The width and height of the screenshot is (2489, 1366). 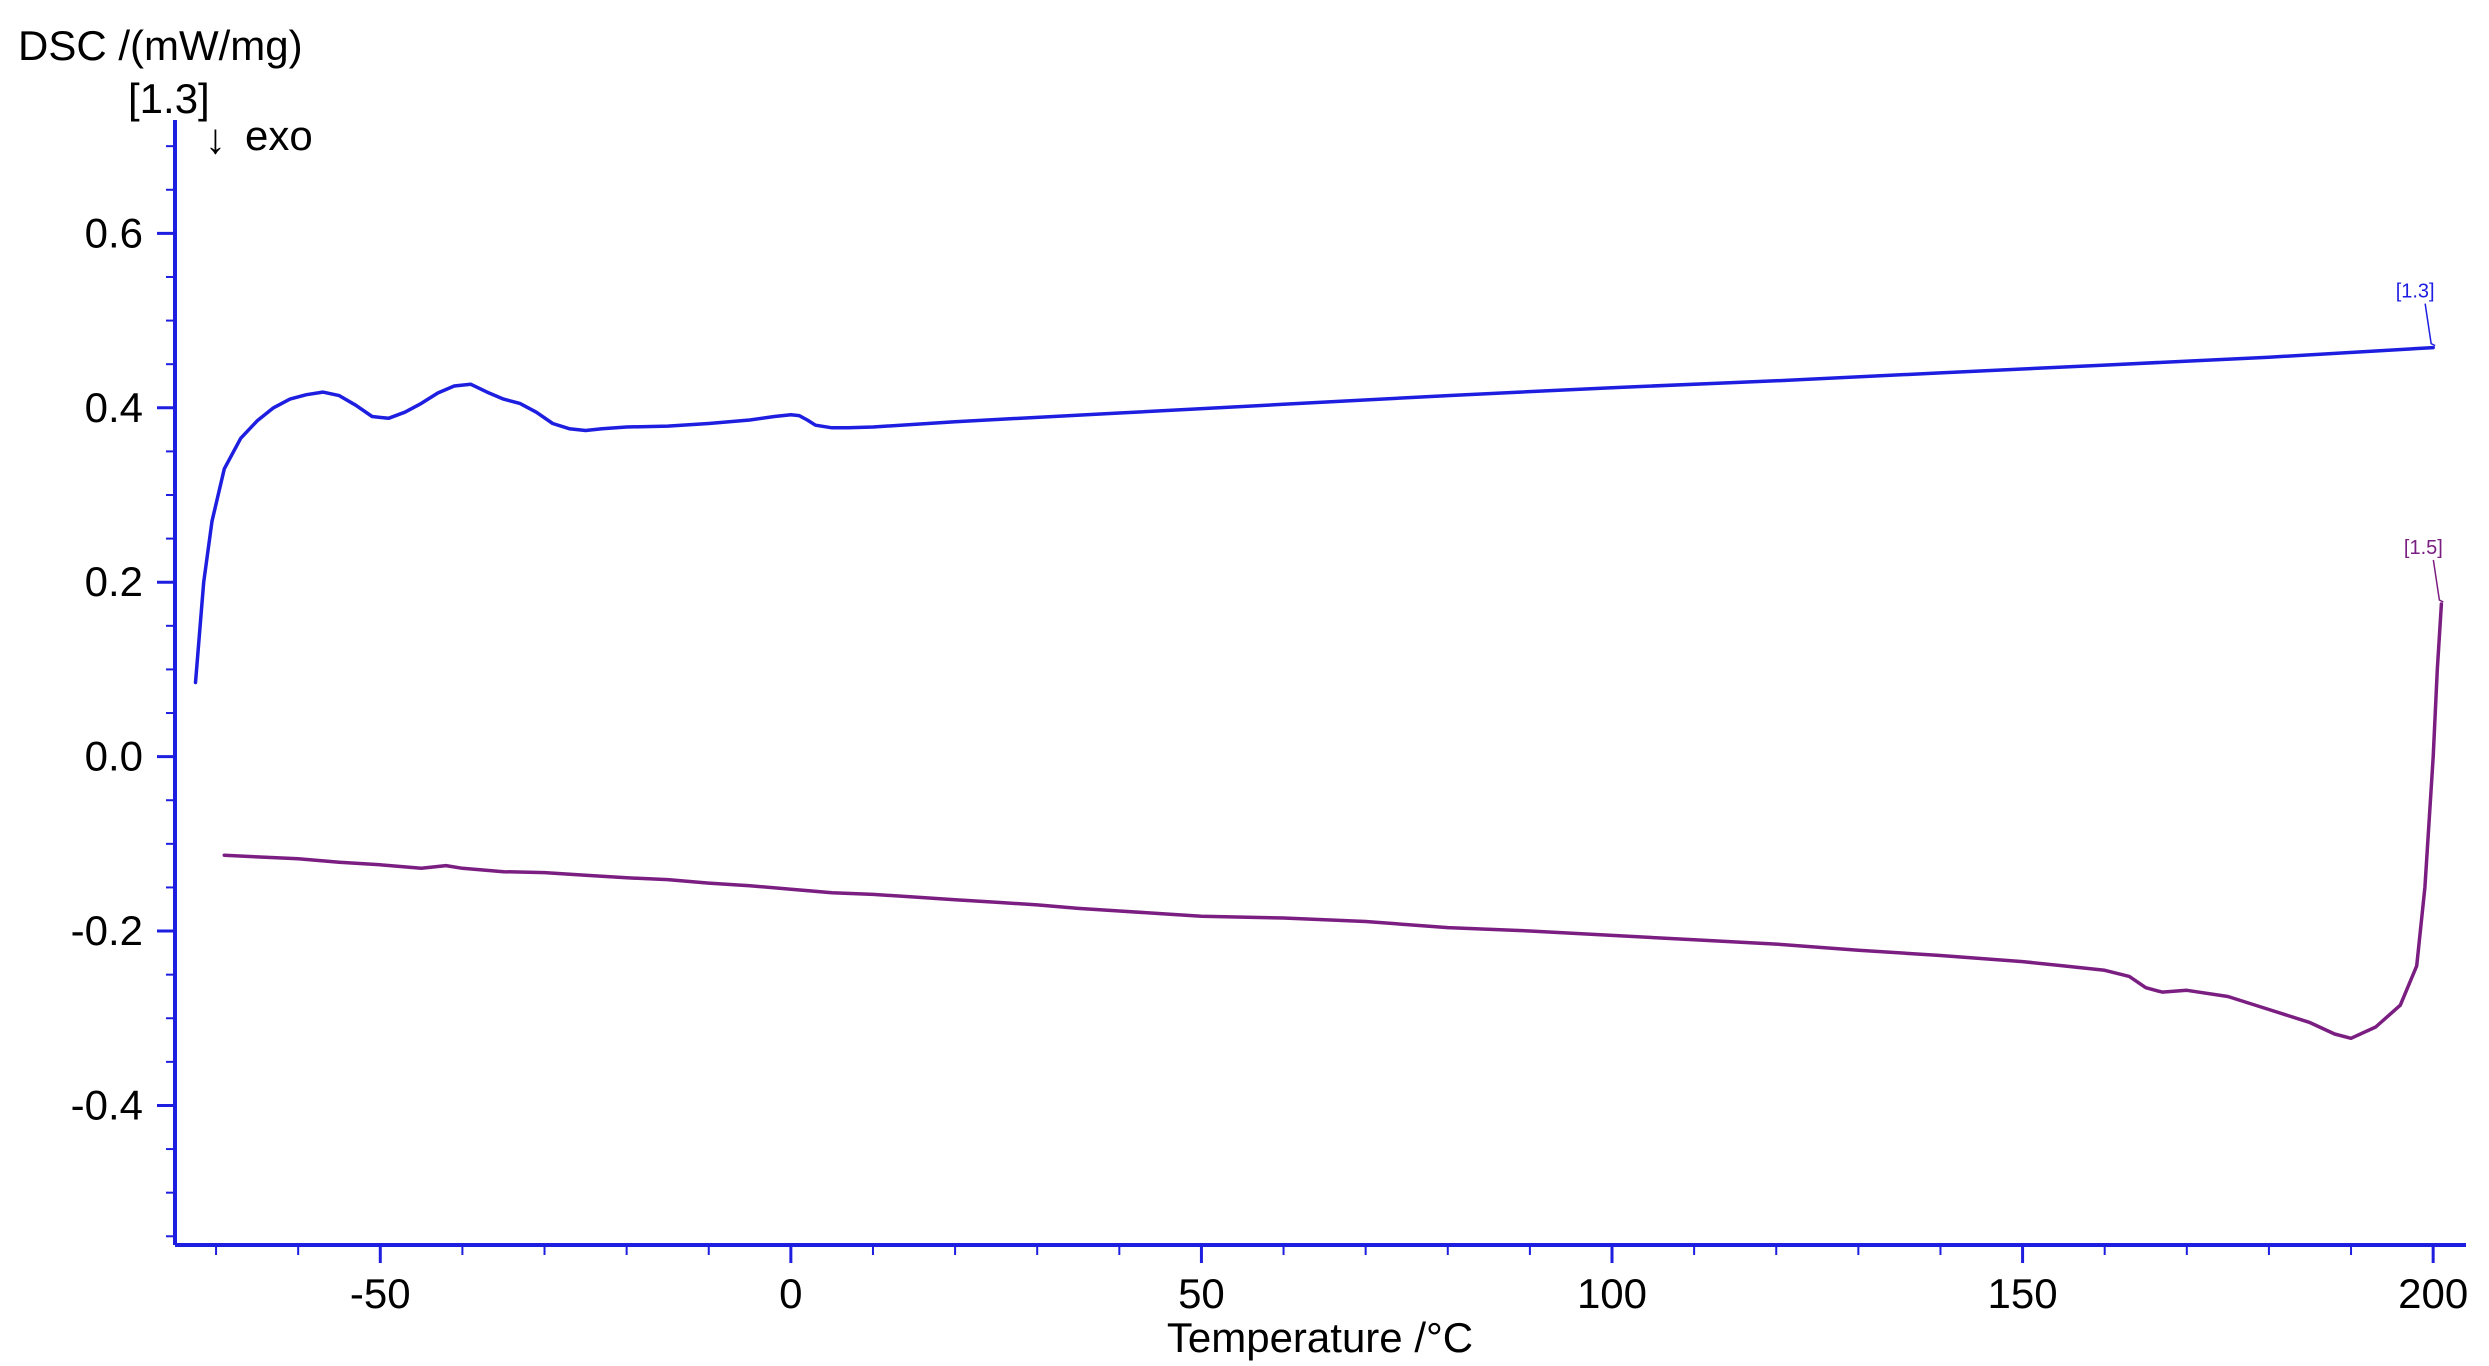 I want to click on x-ticks: -50 0 50 100 150 200, so click(x=1341, y=1281).